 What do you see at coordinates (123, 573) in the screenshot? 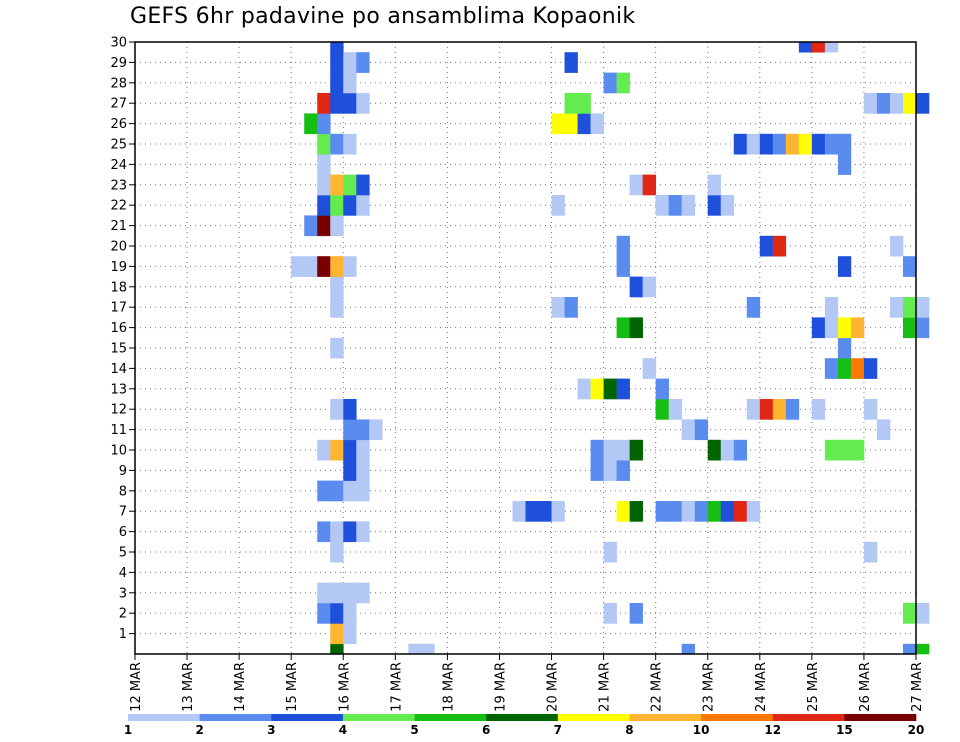
I see `y-tick-label: 4` at bounding box center [123, 573].